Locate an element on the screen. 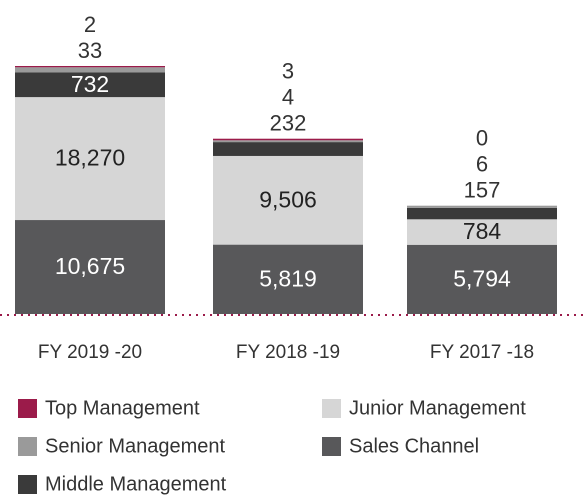 The image size is (586, 496). x-tick-label: FY 2017 -18 is located at coordinates (482, 352).